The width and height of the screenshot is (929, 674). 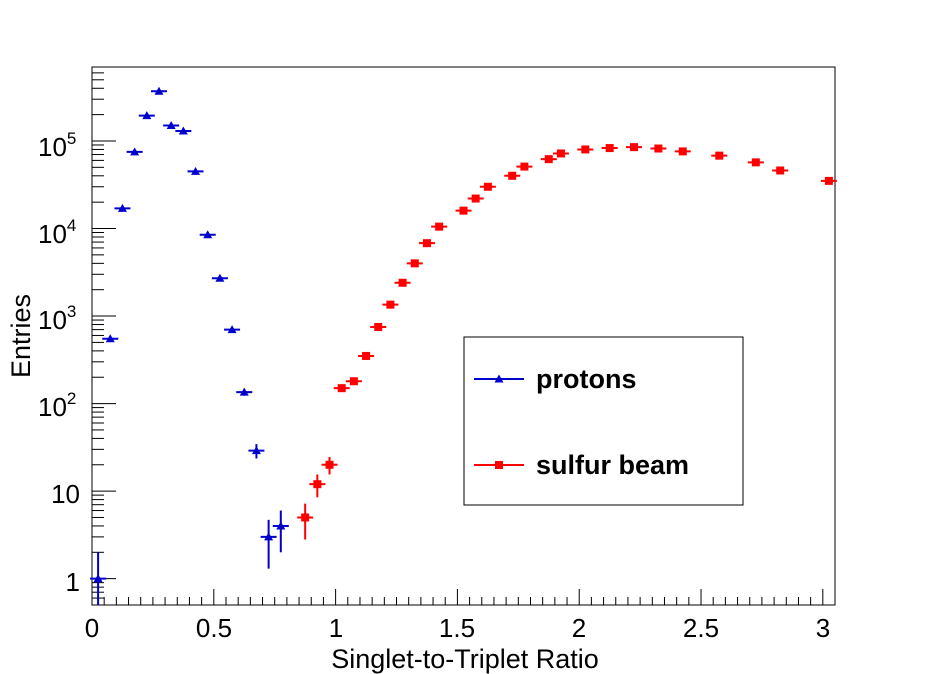 I want to click on x-tick-label-0.5: 0.5, so click(x=214, y=628).